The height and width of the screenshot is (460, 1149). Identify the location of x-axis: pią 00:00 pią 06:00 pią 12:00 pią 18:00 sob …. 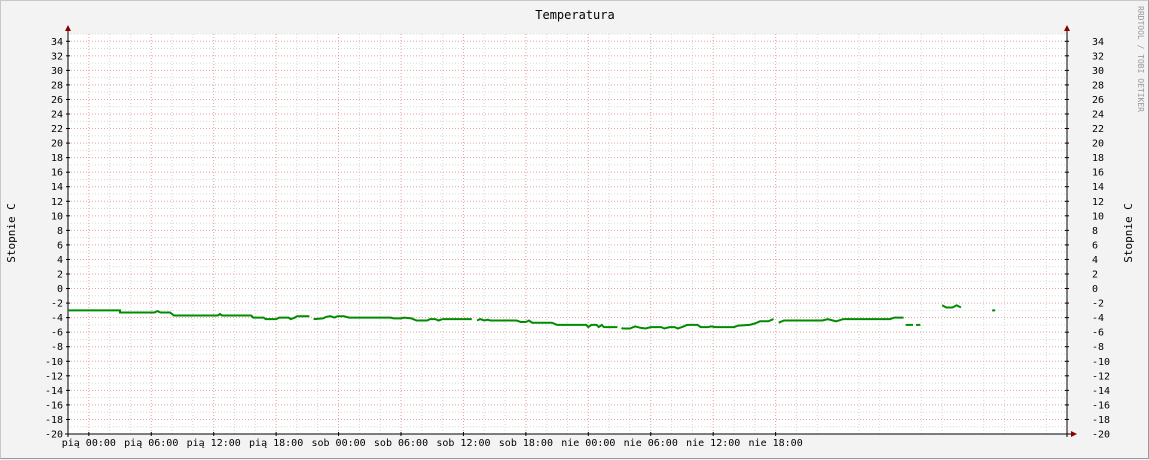
(432, 440).